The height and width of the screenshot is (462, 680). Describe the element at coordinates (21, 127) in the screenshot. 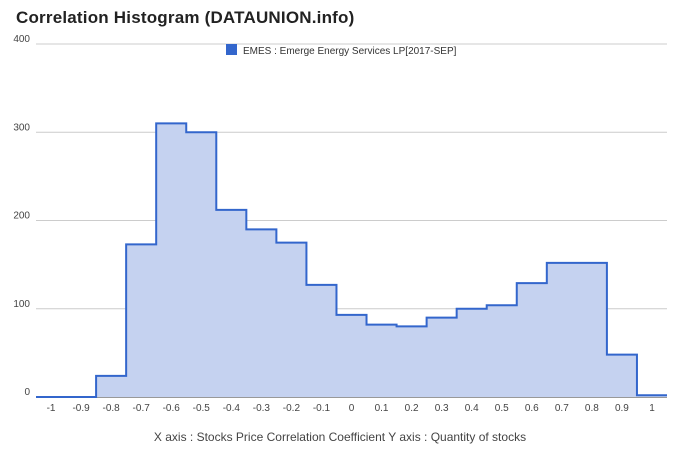

I see `y-tick-label: 300` at that location.